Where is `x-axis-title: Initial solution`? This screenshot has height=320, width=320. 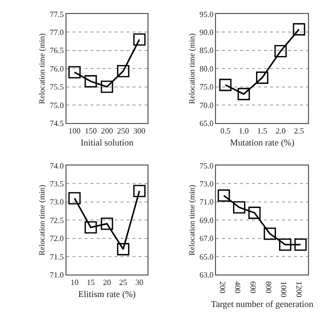 x-axis-title: Initial solution is located at coordinates (107, 143).